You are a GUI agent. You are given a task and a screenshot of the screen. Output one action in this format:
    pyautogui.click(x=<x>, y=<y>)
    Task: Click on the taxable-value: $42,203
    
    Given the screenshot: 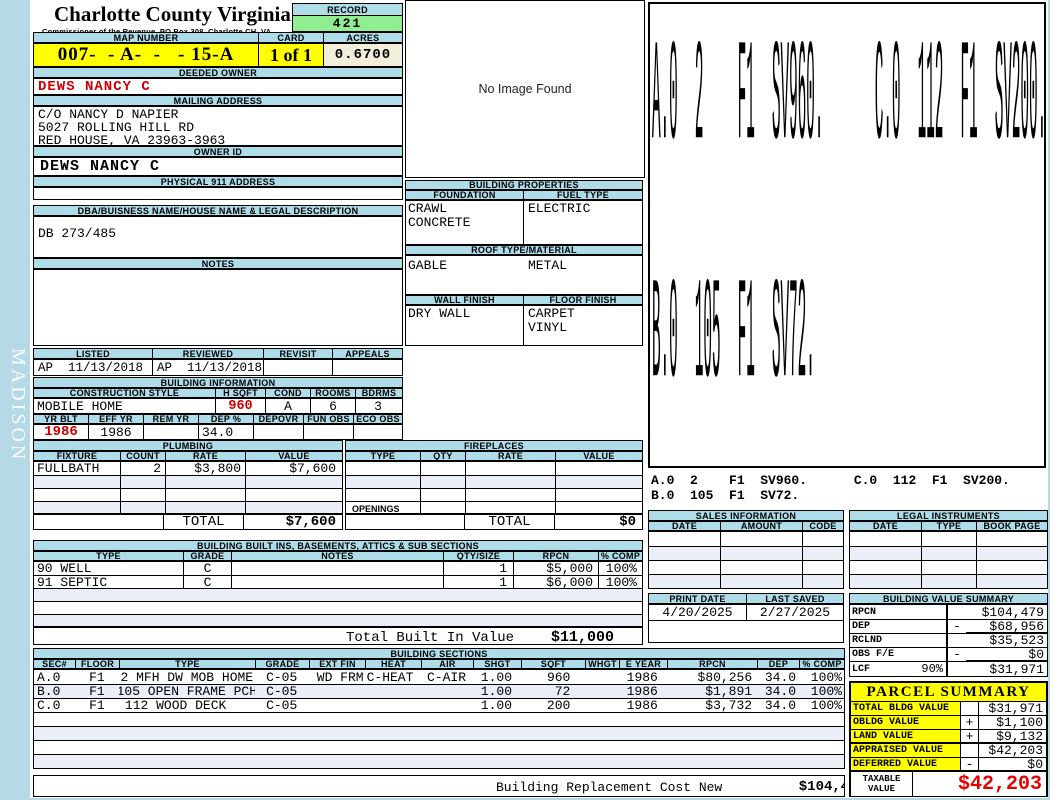 What is the action you would take?
    pyautogui.click(x=979, y=784)
    